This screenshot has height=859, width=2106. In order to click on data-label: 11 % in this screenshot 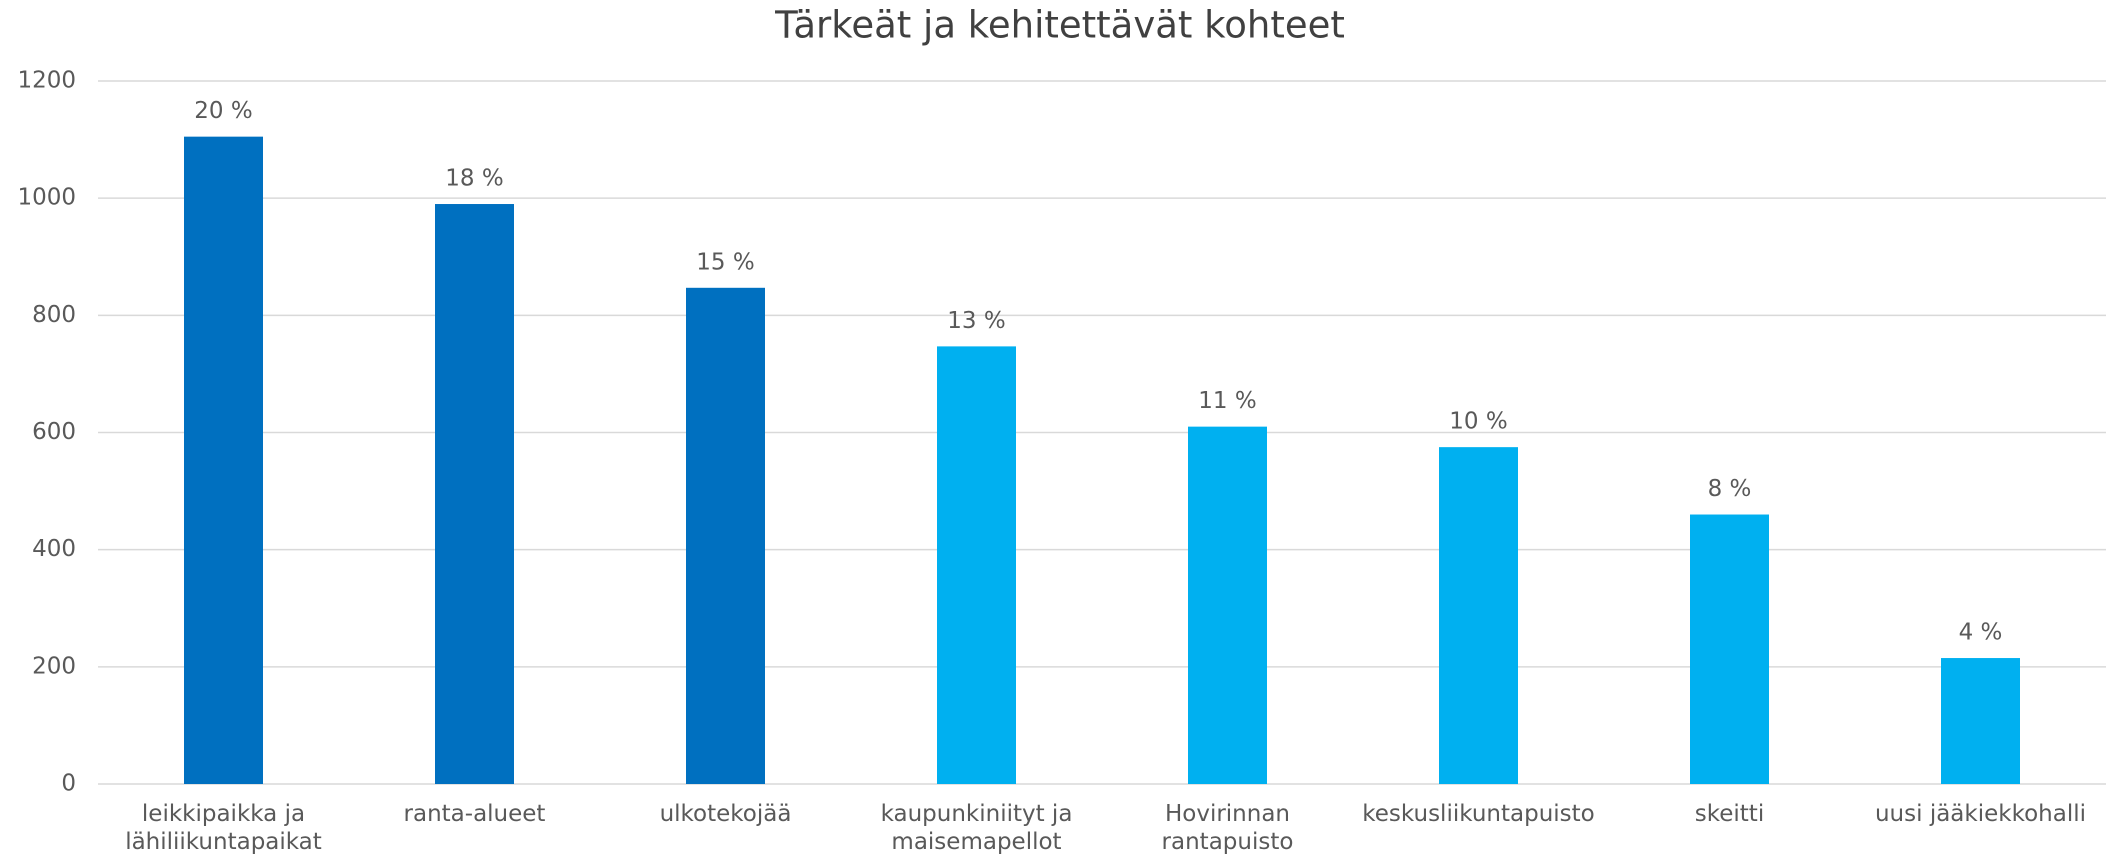, I will do `click(1227, 401)`.